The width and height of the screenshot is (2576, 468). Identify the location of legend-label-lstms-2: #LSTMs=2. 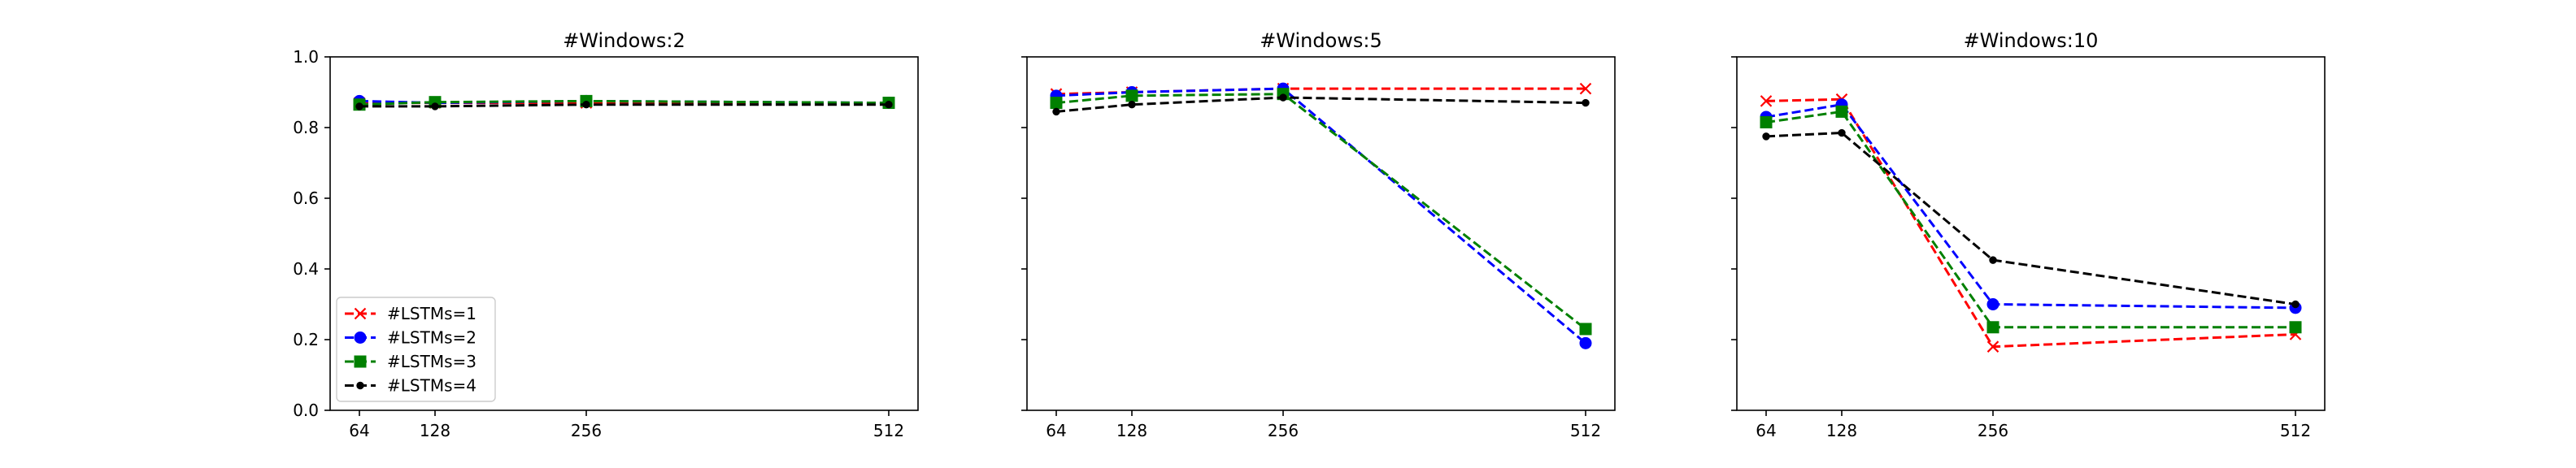
(432, 338).